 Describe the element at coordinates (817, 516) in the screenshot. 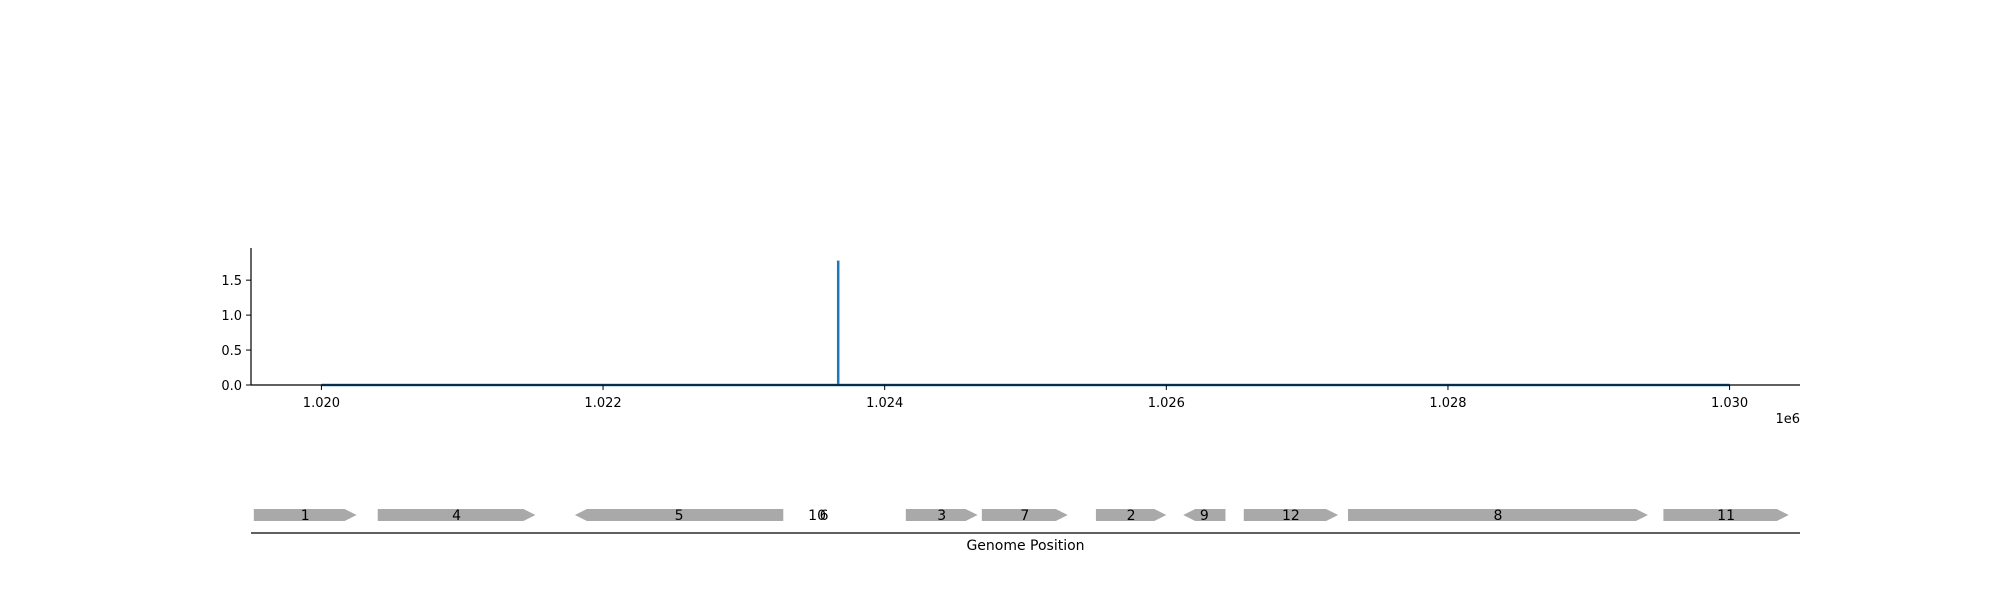

I see `gene-label: 10` at that location.